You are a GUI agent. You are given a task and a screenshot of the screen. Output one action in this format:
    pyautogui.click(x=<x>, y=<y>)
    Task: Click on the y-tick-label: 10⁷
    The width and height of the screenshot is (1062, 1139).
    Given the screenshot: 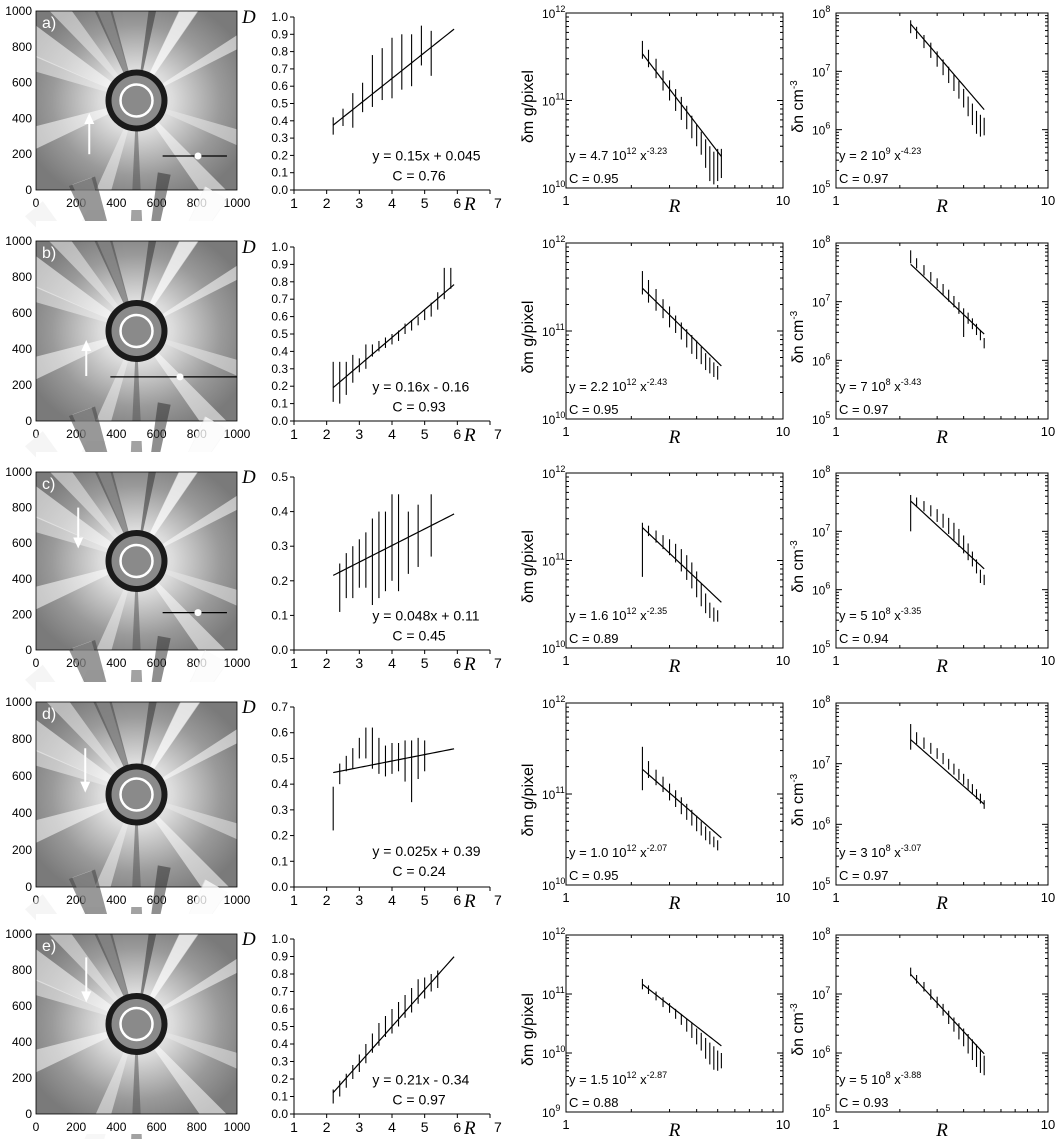 What is the action you would take?
    pyautogui.click(x=821, y=301)
    